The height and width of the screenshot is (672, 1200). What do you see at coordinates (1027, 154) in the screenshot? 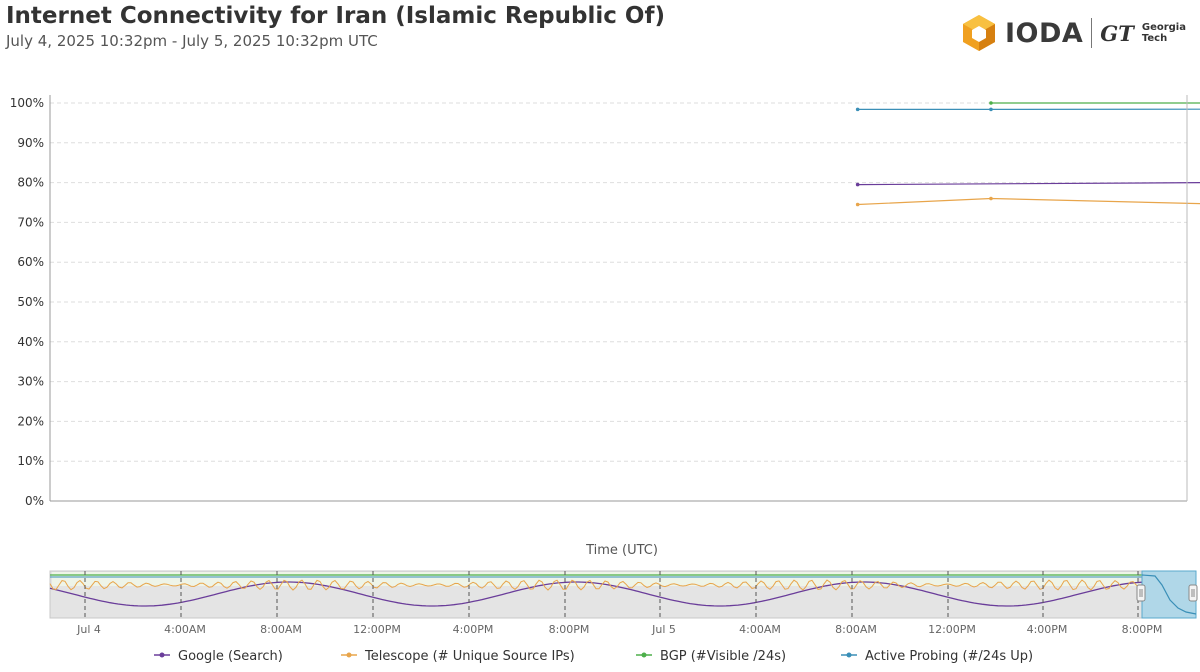
I see `plot-series` at bounding box center [1027, 154].